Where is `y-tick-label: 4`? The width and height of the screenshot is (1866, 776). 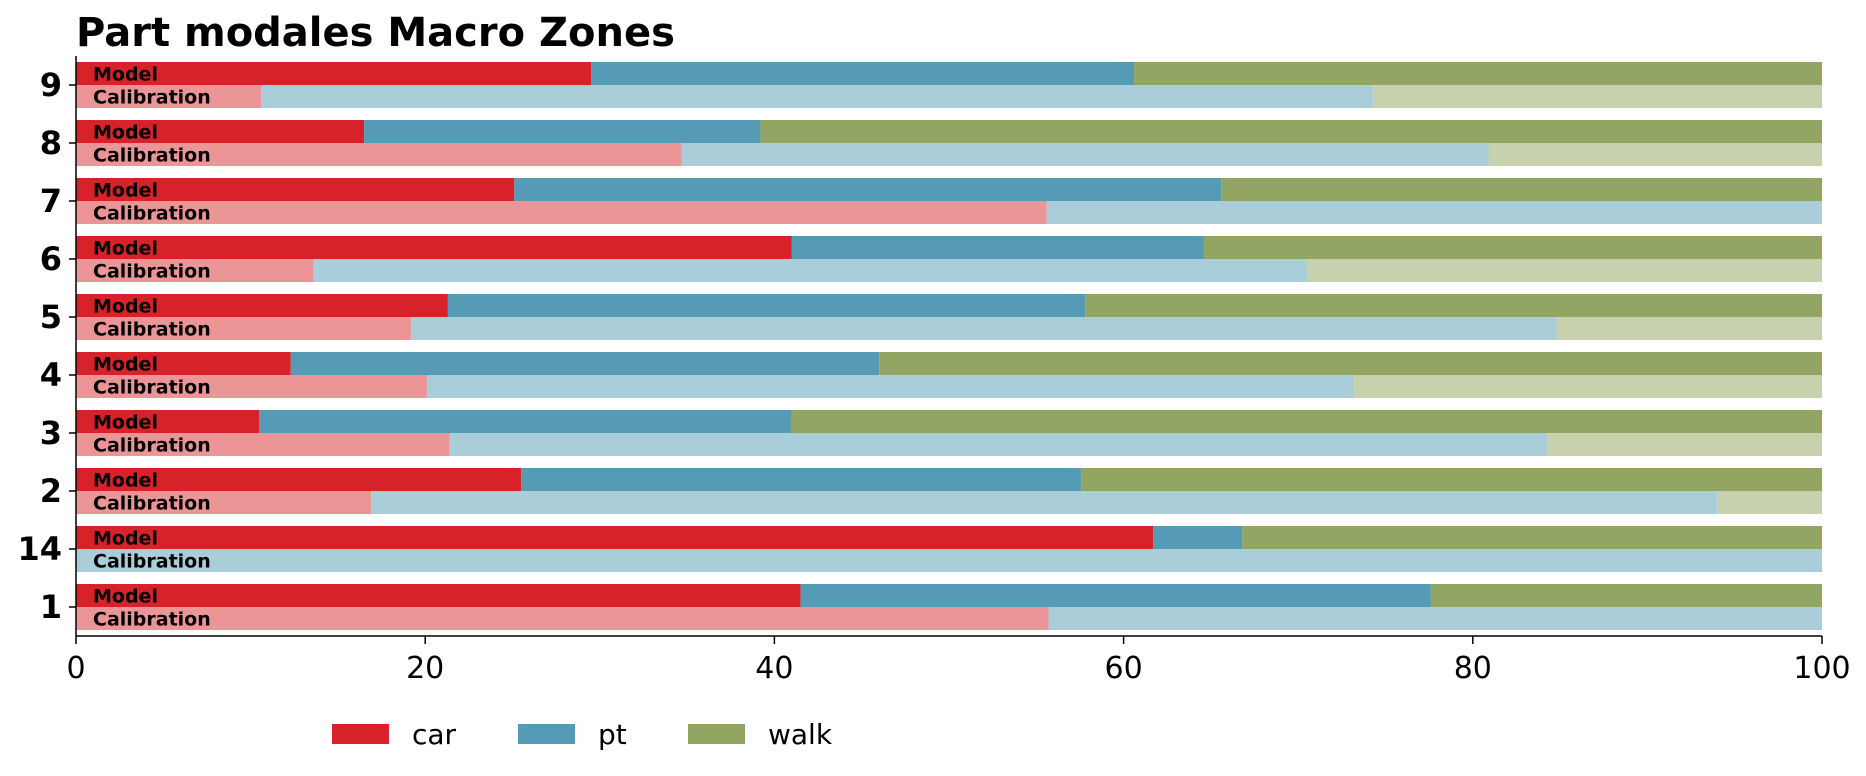 y-tick-label: 4 is located at coordinates (51, 375).